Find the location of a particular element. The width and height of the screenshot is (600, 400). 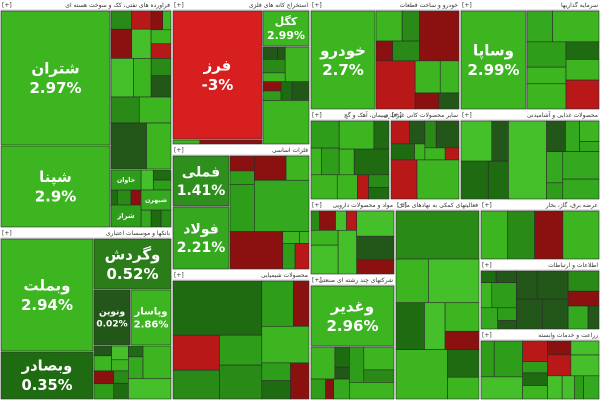

sector-name: سیمان، آهک و گچ is located at coordinates (366, 114).